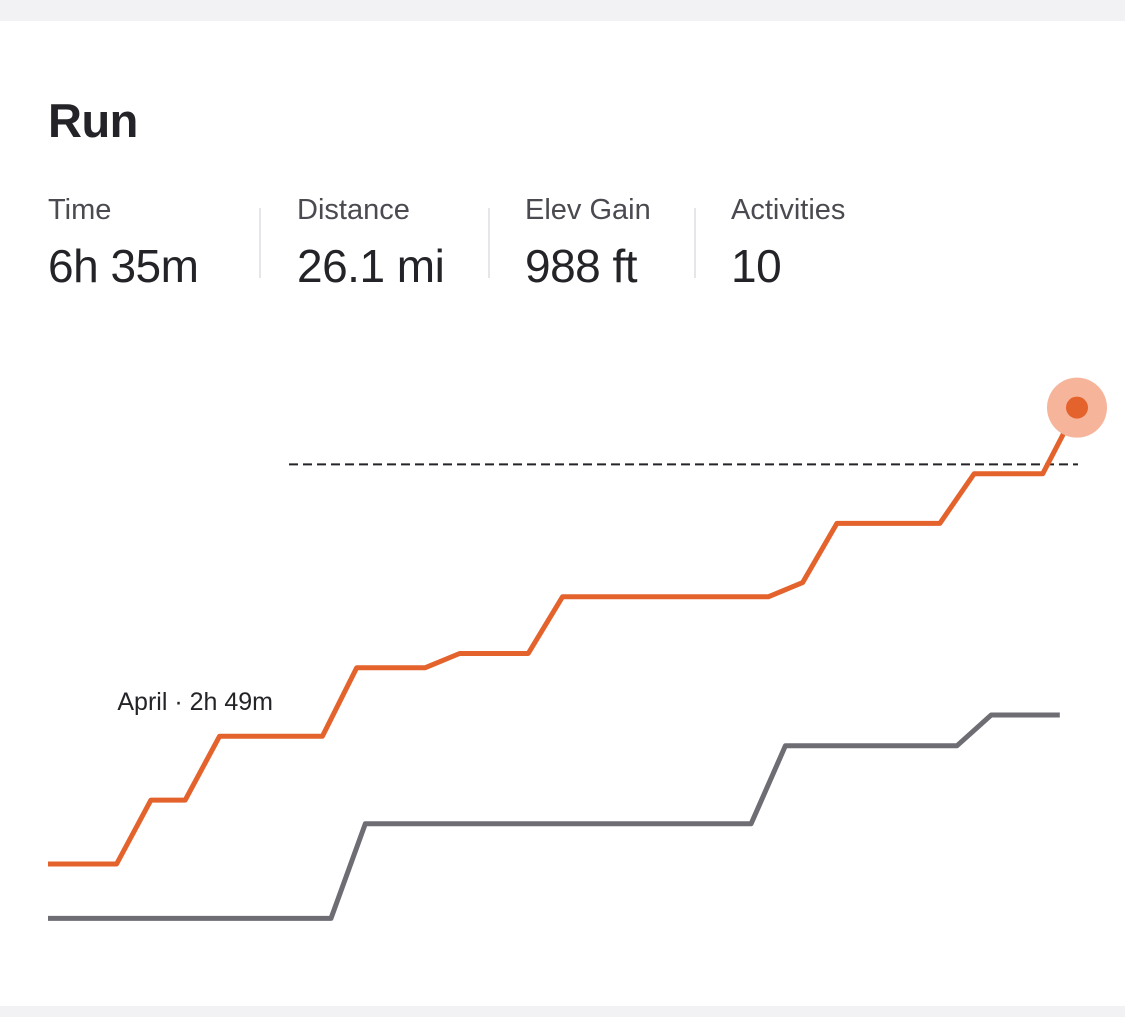 The width and height of the screenshot is (1125, 1017). I want to click on stat-elev-gain-value: 988 ft, so click(581, 266).